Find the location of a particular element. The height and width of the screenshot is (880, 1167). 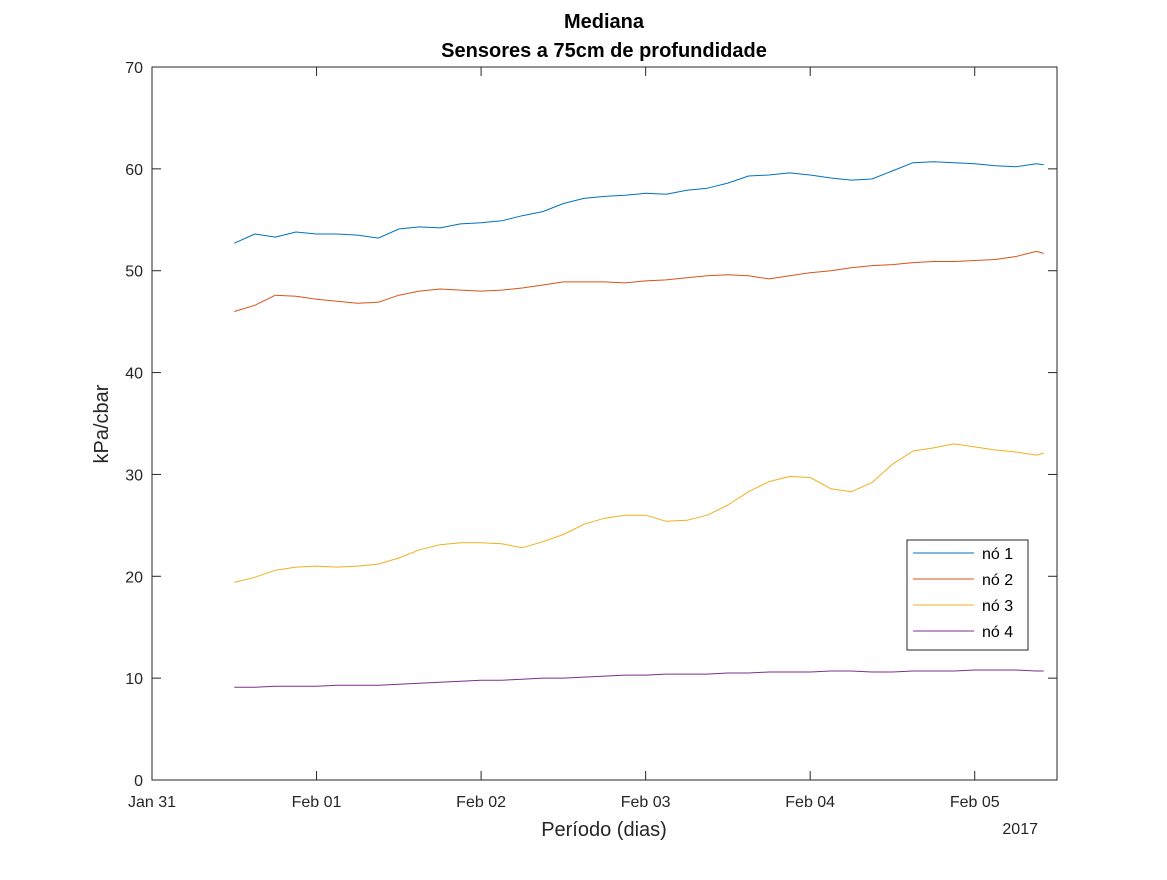

x-tick-label: Feb 03 is located at coordinates (646, 802).